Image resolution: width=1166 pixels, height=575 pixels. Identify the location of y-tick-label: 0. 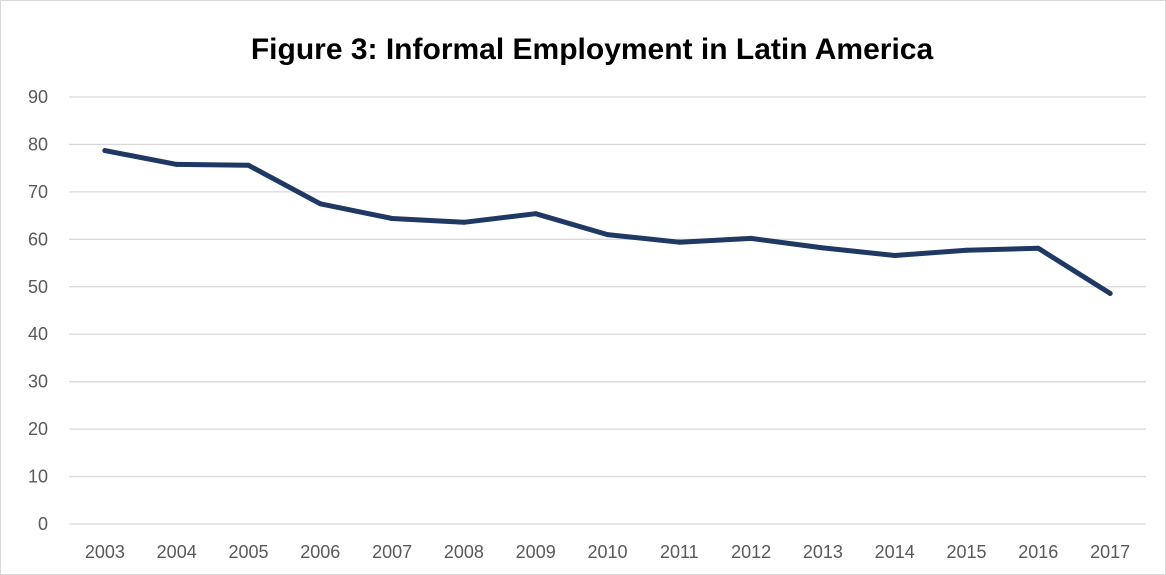
(43, 524).